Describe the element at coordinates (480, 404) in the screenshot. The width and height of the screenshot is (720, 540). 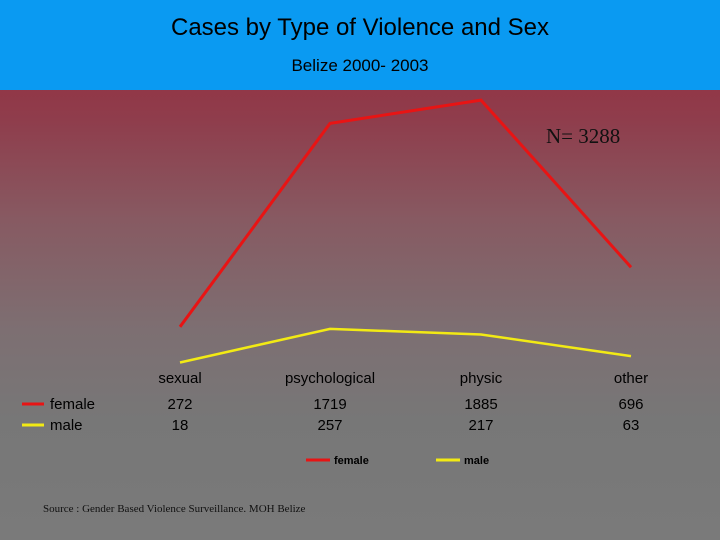
I see `data-value-female-physic: 1885` at that location.